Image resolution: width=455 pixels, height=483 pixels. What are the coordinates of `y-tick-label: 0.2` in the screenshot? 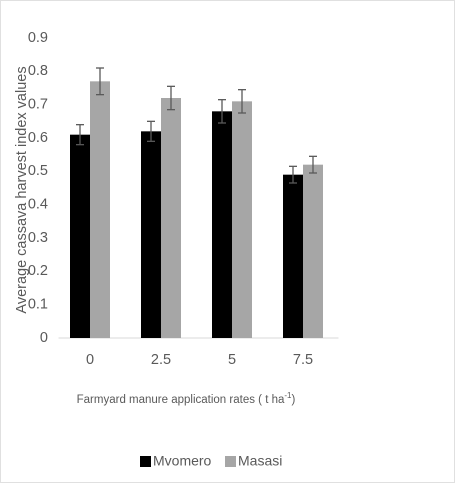 It's located at (38, 271).